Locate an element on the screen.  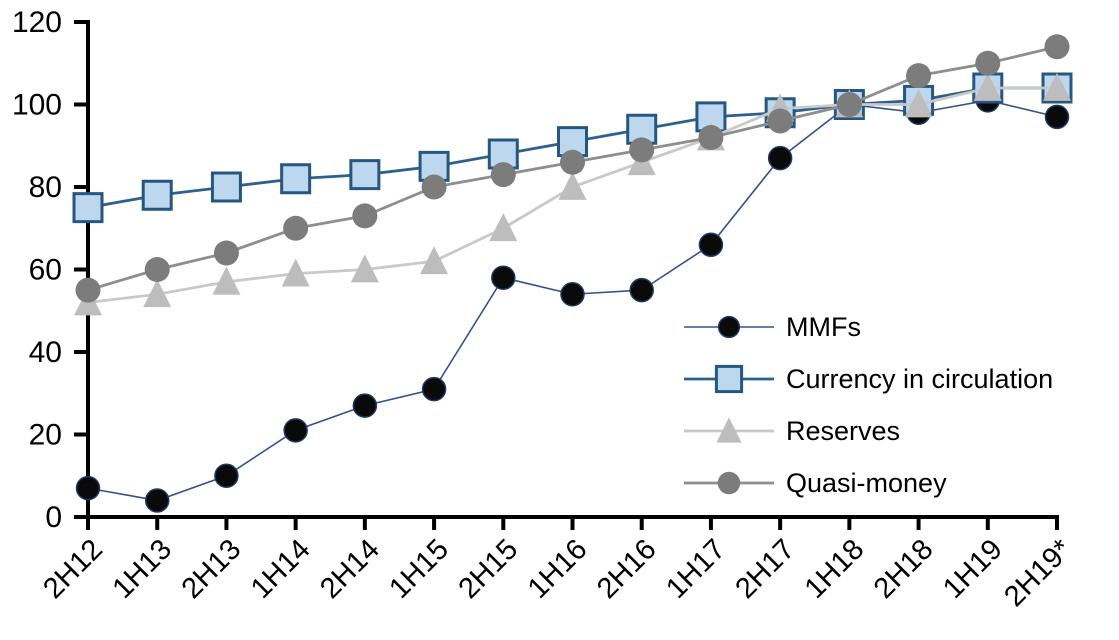
y-axis-tick-label: 100 is located at coordinates (37, 105).